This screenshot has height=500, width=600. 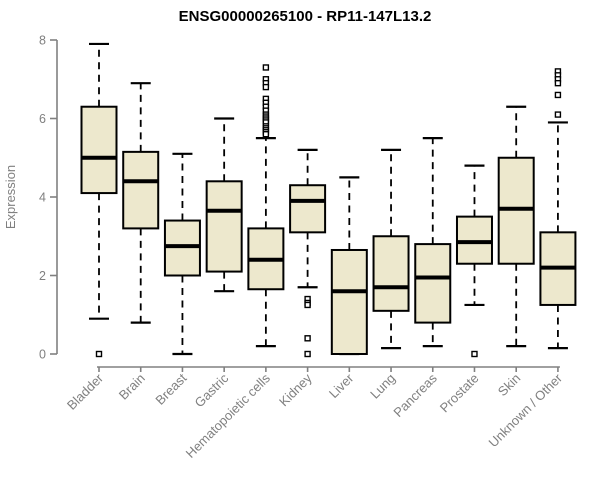 I want to click on box-breast, so click(x=182, y=254).